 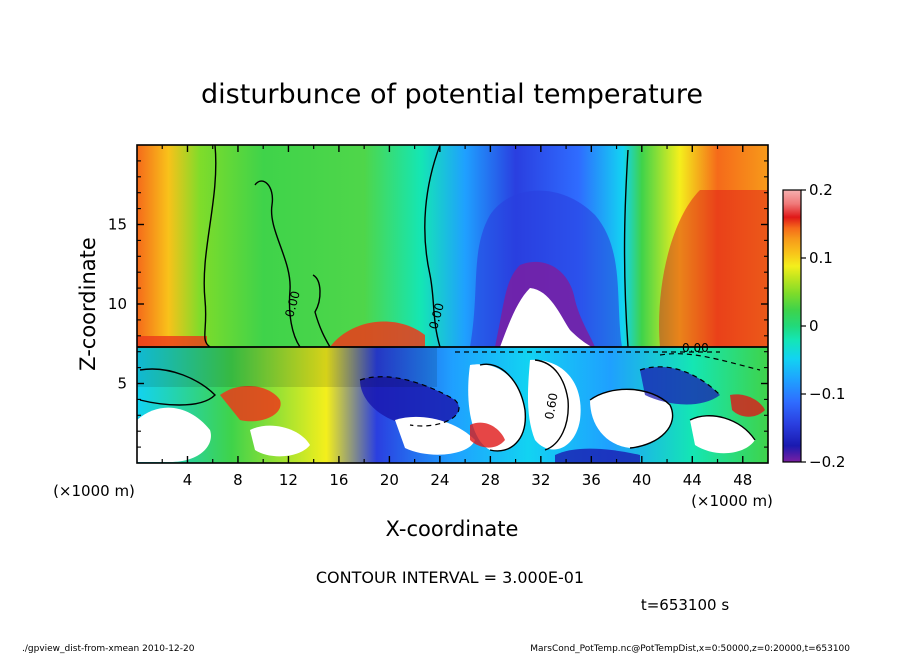 I want to click on x-tick-label: 28, so click(x=490, y=480).